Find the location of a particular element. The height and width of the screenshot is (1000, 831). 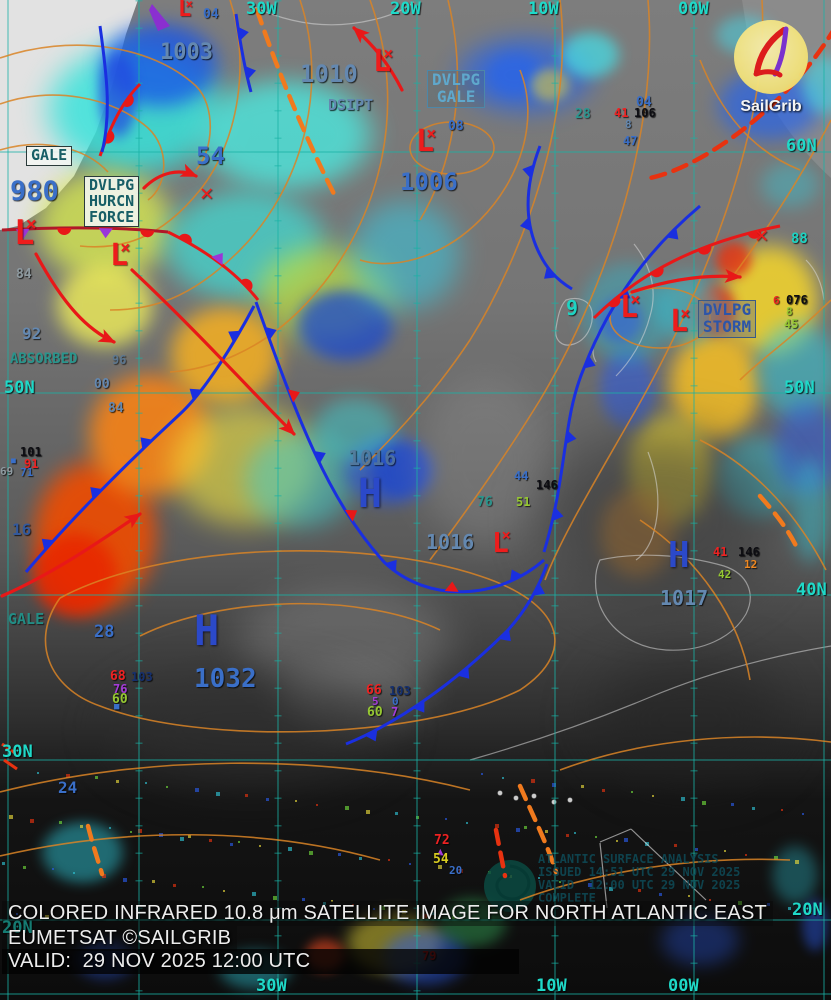

text-label: DSIPT is located at coordinates (351, 105).